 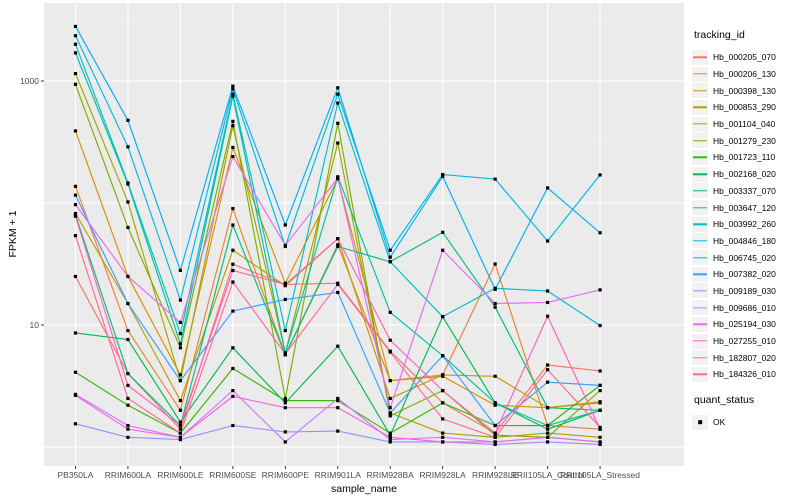 I want to click on legend-title-tracking-id: tracking_id, so click(x=719, y=35).